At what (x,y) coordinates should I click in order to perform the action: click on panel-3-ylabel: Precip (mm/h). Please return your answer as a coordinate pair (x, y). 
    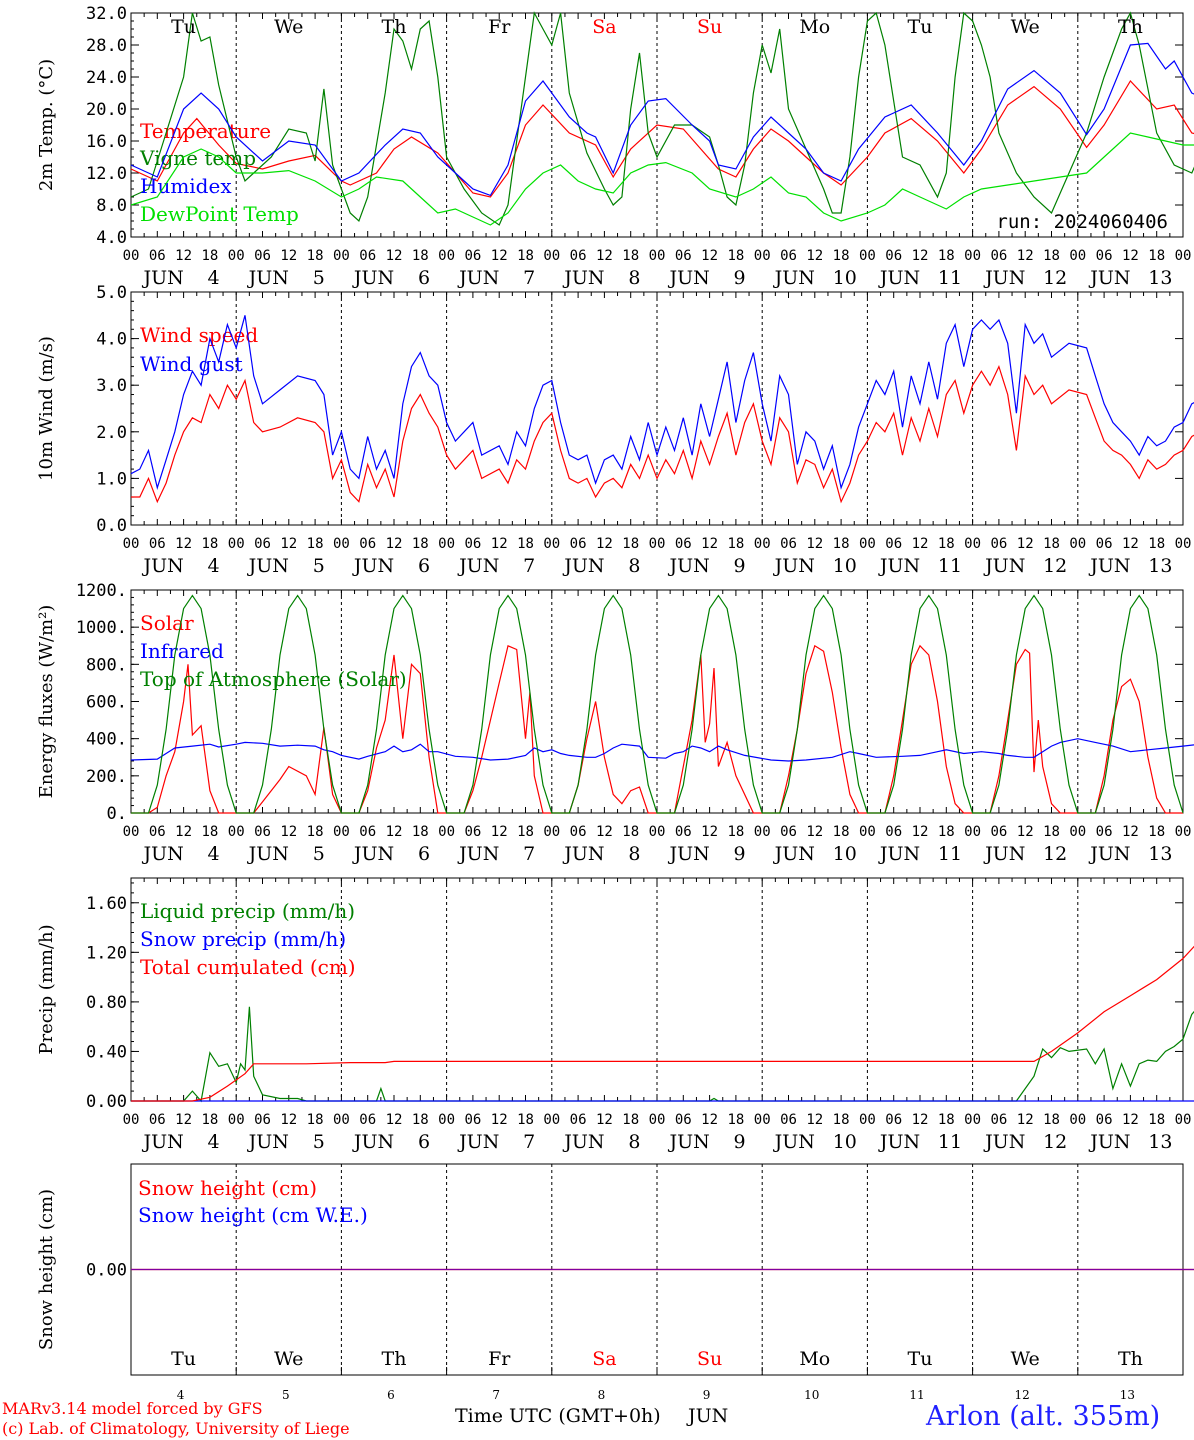
    Looking at the image, I should click on (46, 989).